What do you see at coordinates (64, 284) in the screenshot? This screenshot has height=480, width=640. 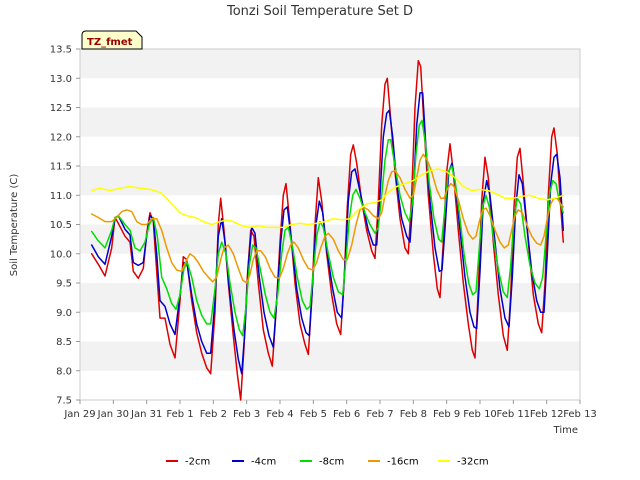 I see `y-tick-label: 9.5` at bounding box center [64, 284].